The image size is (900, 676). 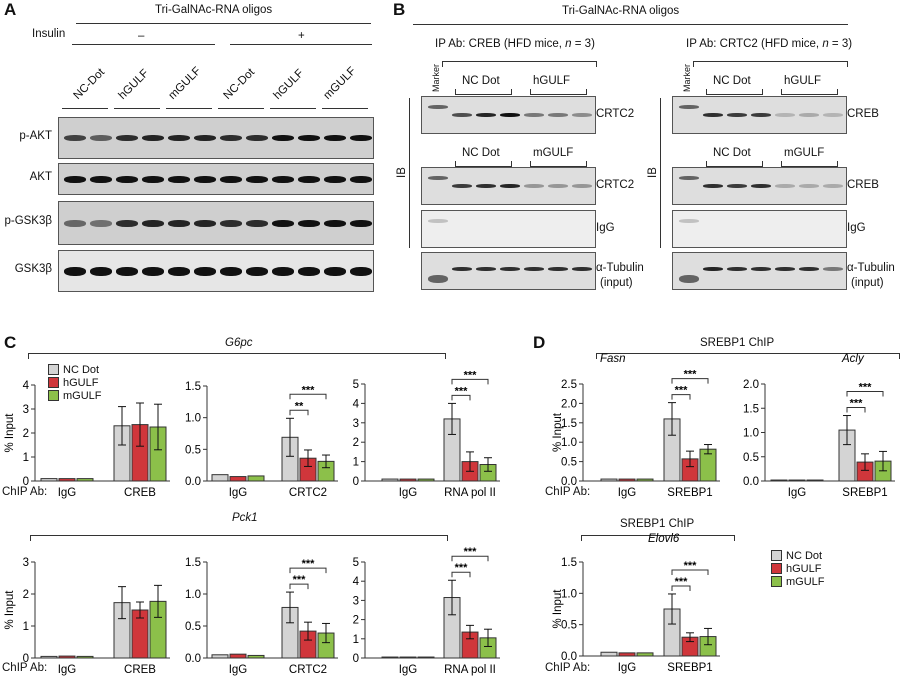 What do you see at coordinates (613, 359) in the screenshot?
I see `chart-title: Fasn` at bounding box center [613, 359].